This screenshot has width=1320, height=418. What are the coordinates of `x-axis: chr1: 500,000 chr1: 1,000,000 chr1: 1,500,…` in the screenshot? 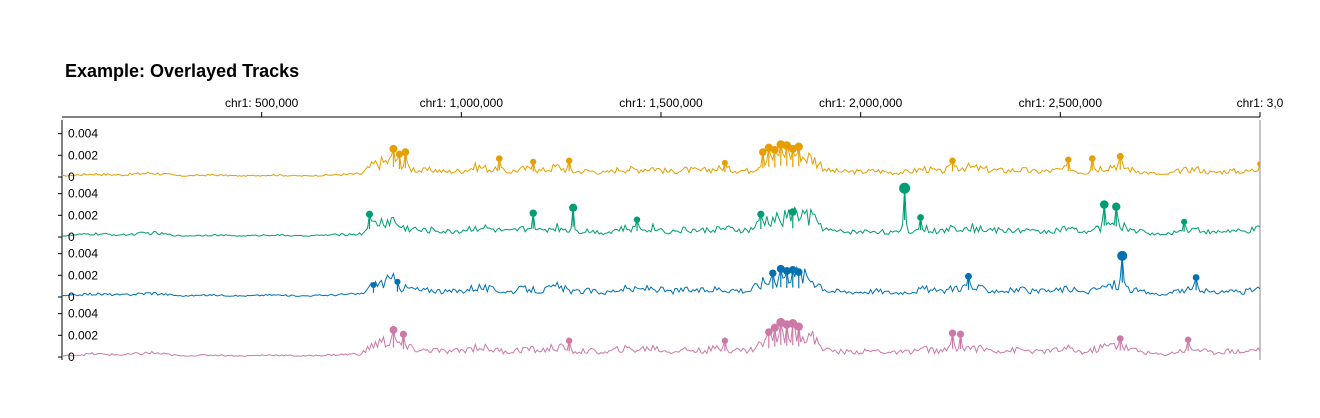 It's located at (673, 107).